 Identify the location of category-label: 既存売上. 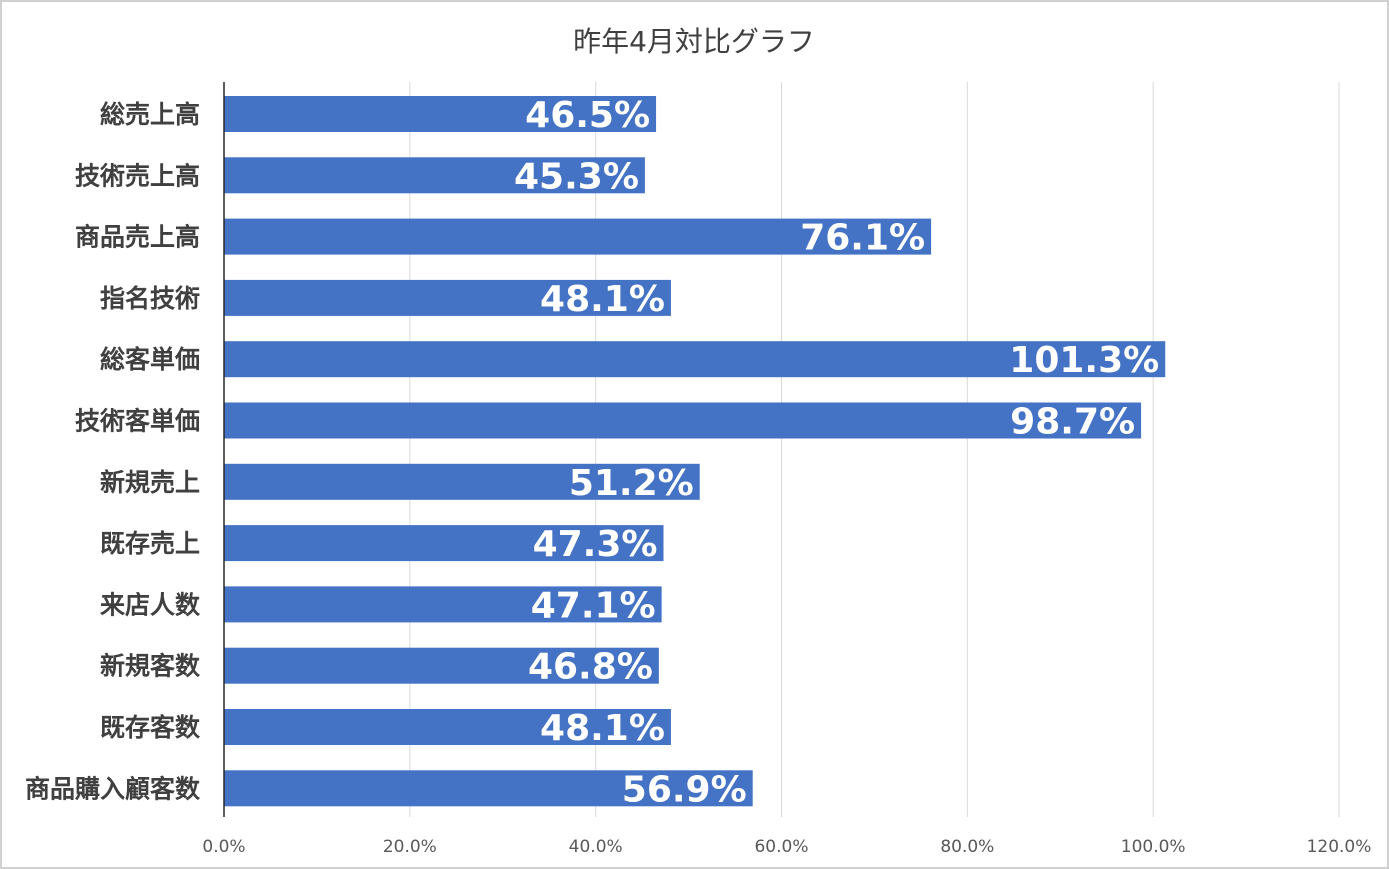
(150, 543).